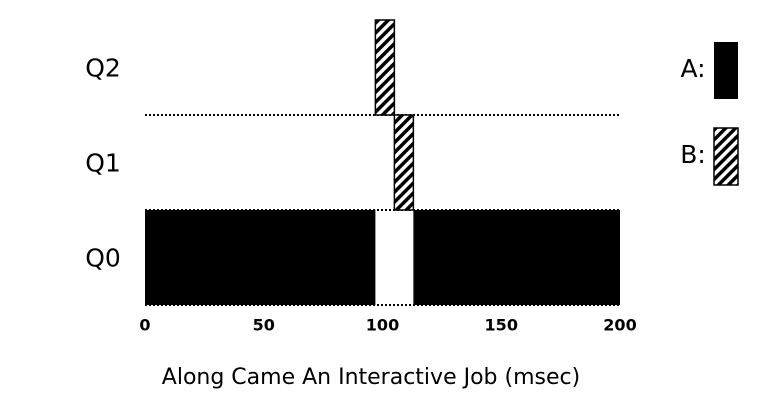 The width and height of the screenshot is (777, 401). Describe the element at coordinates (264, 325) in the screenshot. I see `x-tick-label: 50` at that location.